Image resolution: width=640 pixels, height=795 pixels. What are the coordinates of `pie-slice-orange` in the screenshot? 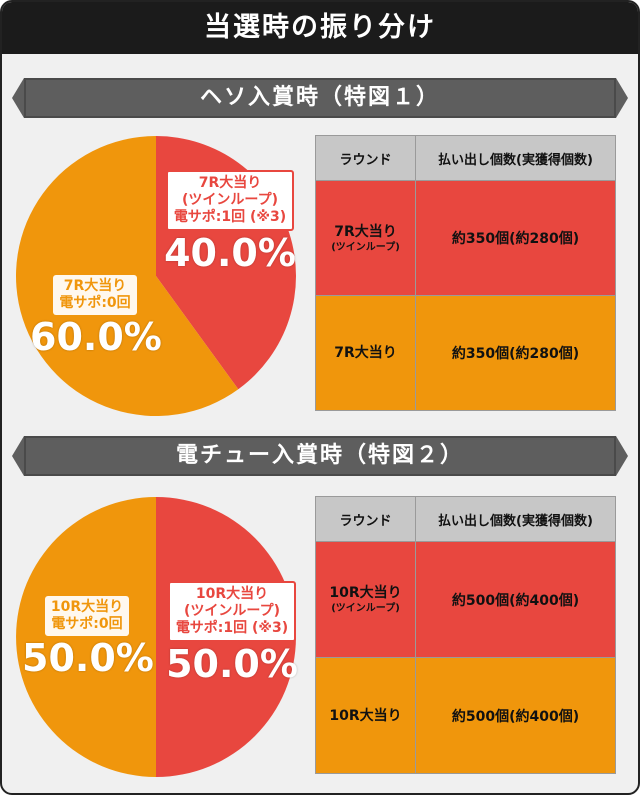 It's located at (86, 637).